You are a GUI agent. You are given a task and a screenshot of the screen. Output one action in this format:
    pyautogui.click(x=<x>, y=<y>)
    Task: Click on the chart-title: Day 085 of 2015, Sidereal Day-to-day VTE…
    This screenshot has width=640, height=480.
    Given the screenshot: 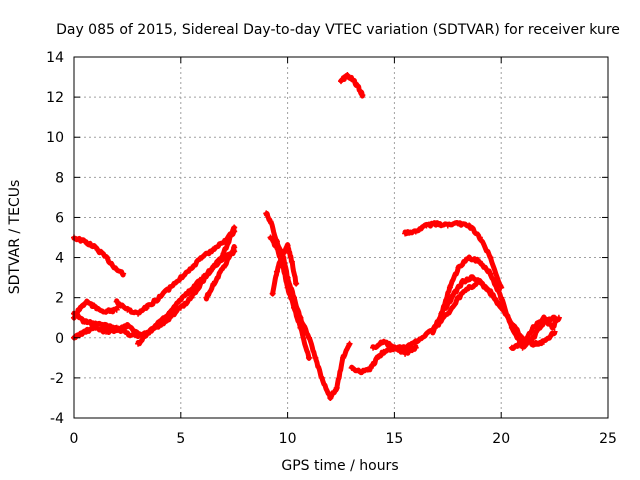 What is the action you would take?
    pyautogui.click(x=338, y=30)
    